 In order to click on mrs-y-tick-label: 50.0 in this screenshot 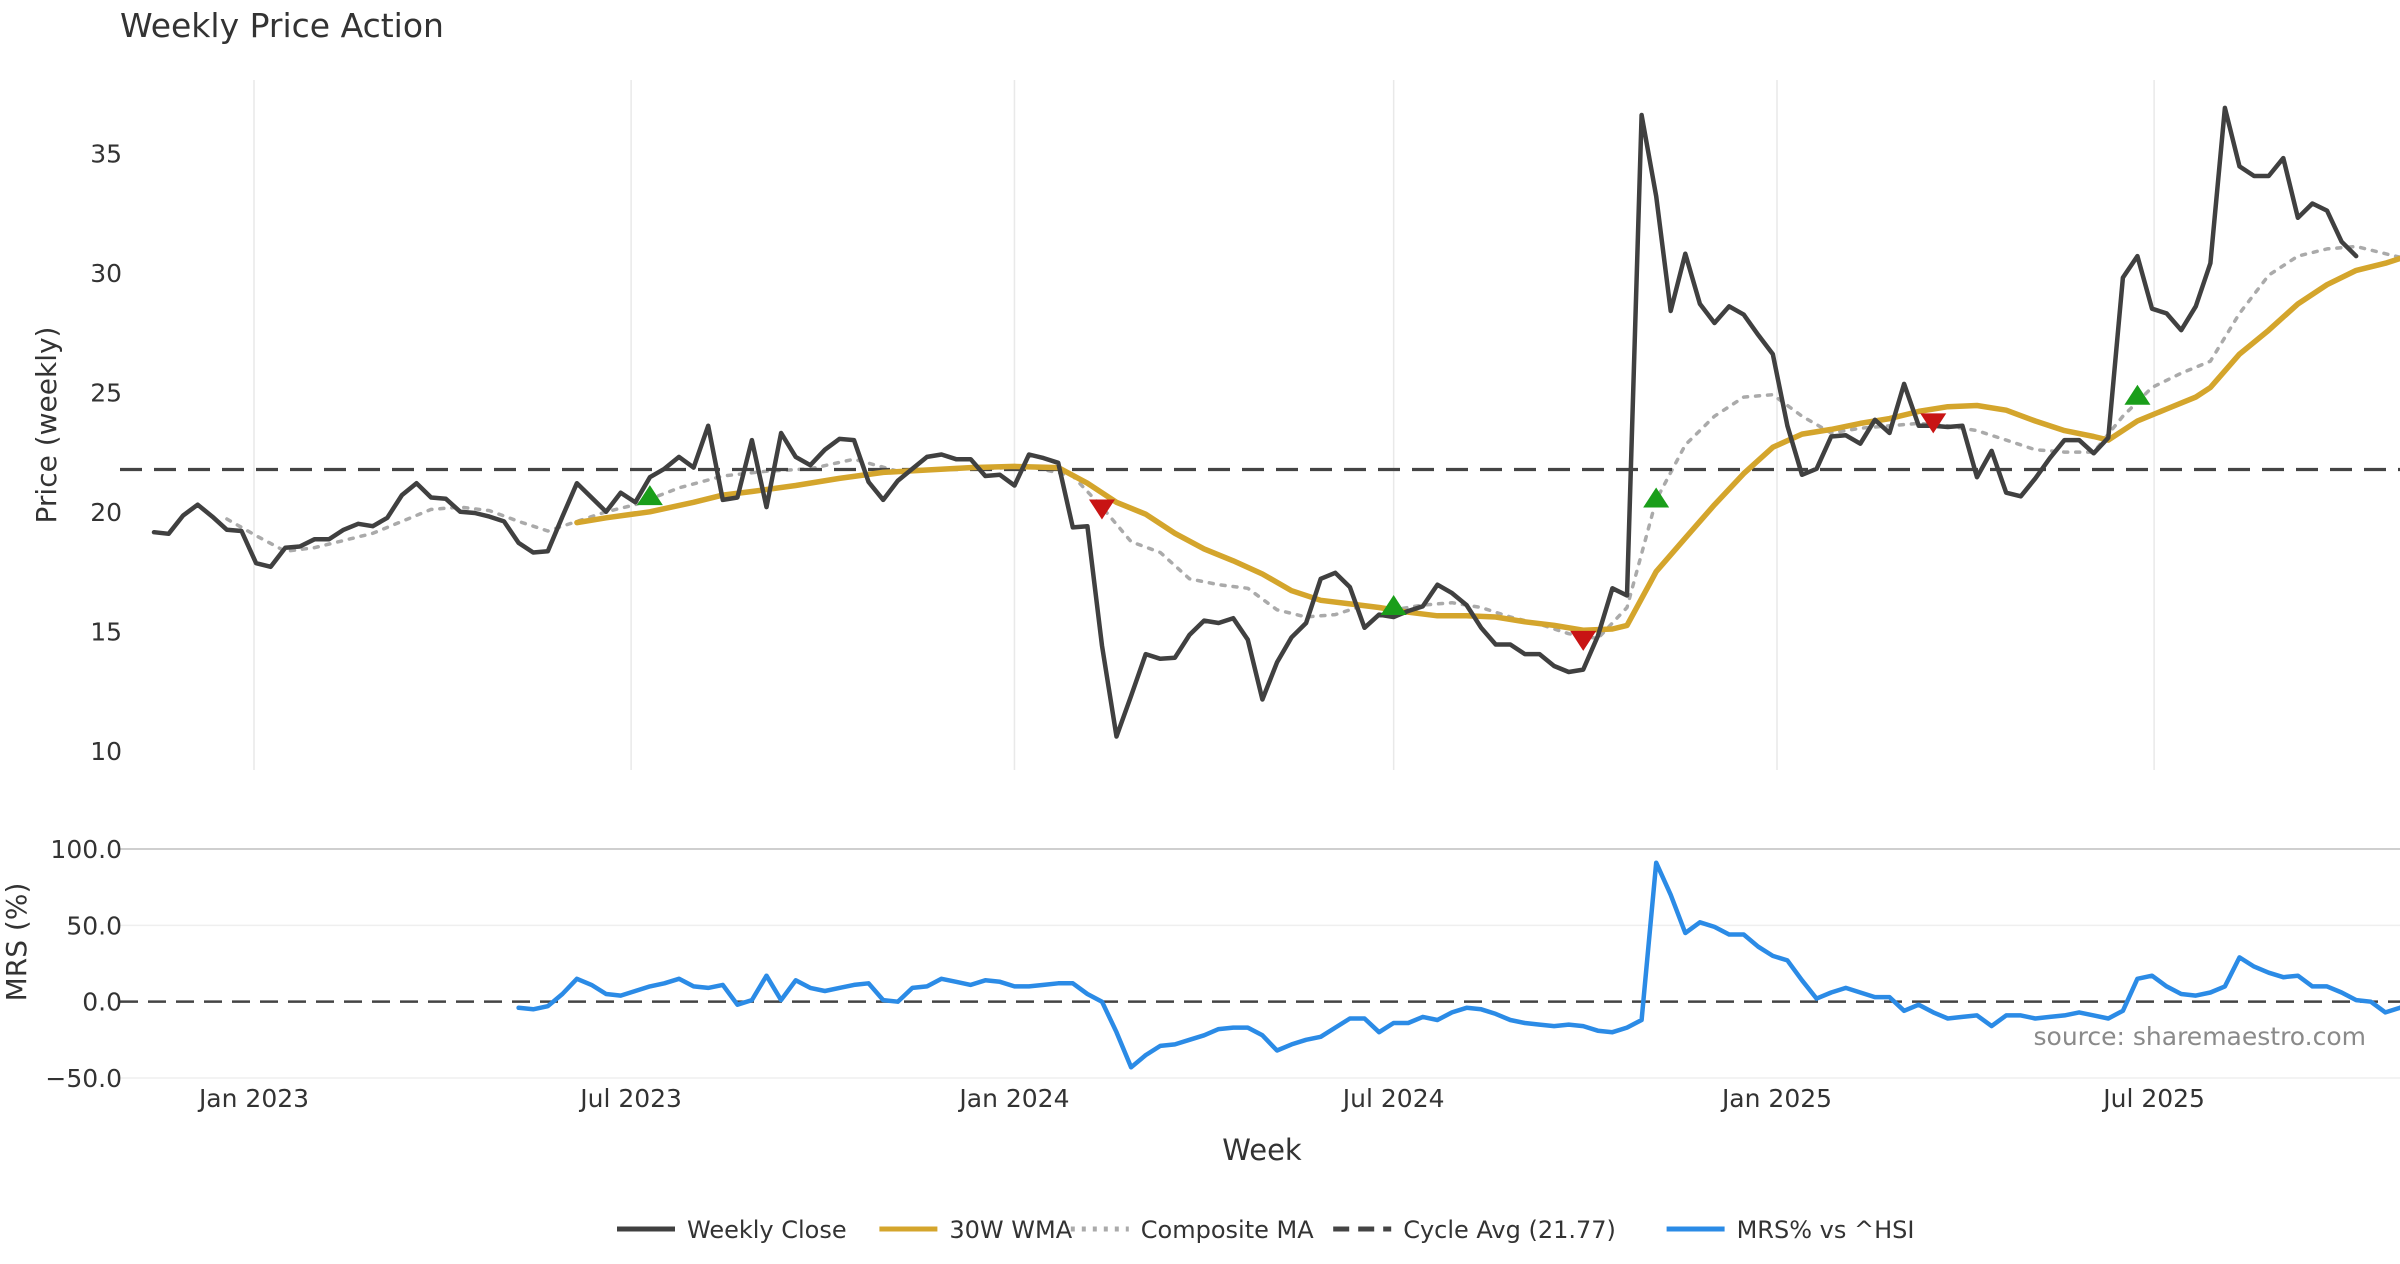, I will do `click(94, 925)`.